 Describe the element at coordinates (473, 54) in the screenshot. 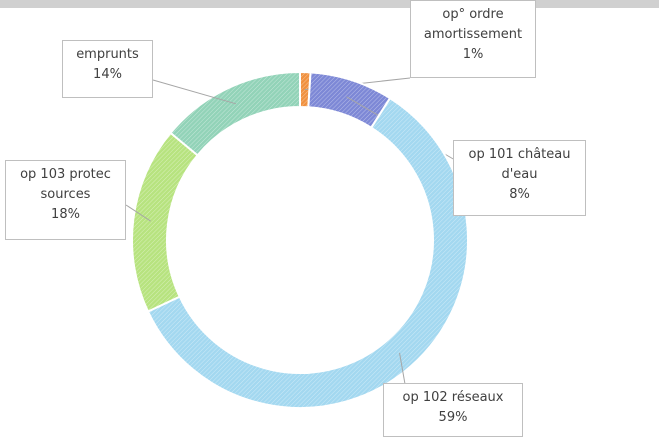

I see `value-label: 1%` at that location.